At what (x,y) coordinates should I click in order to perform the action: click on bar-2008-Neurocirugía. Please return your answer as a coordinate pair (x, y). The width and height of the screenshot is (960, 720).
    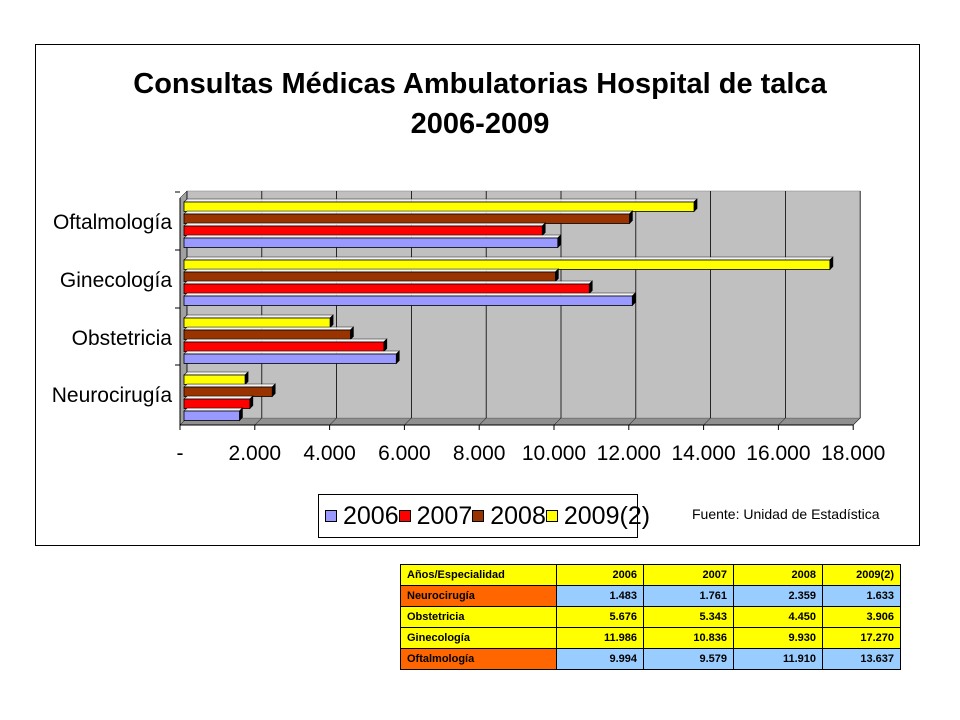
    Looking at the image, I should click on (228, 391).